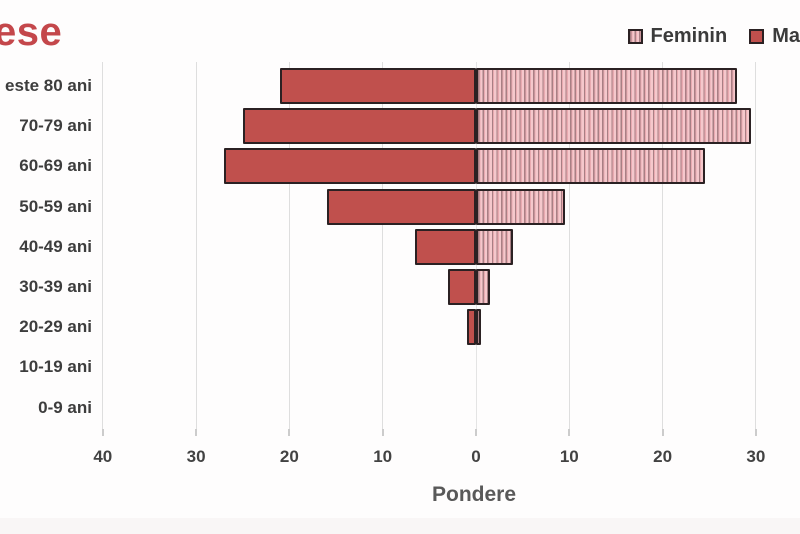 Image resolution: width=800 pixels, height=534 pixels. I want to click on bar-feminin-70-79-ani, so click(614, 126).